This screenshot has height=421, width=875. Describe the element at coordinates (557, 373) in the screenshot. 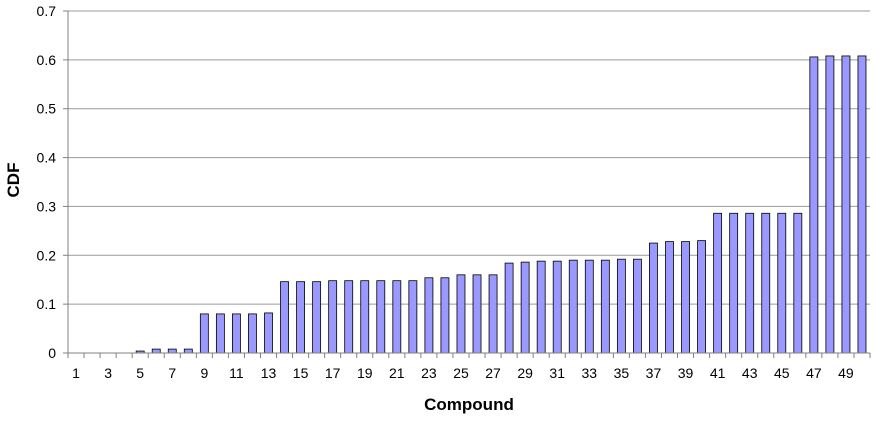

I see `x-tick-label: 31` at that location.